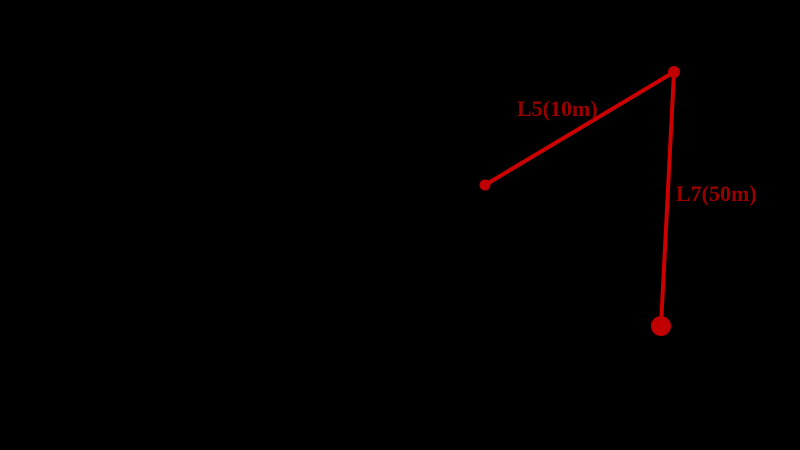 Image resolution: width=800 pixels, height=450 pixels. What do you see at coordinates (557, 108) in the screenshot?
I see `edge-label-l5: L5(10m)` at bounding box center [557, 108].